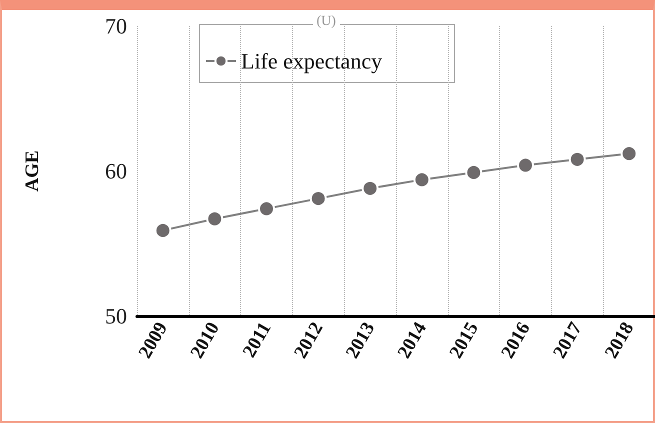  Describe the element at coordinates (32, 171) in the screenshot. I see `y-axis-title: AGE` at that location.